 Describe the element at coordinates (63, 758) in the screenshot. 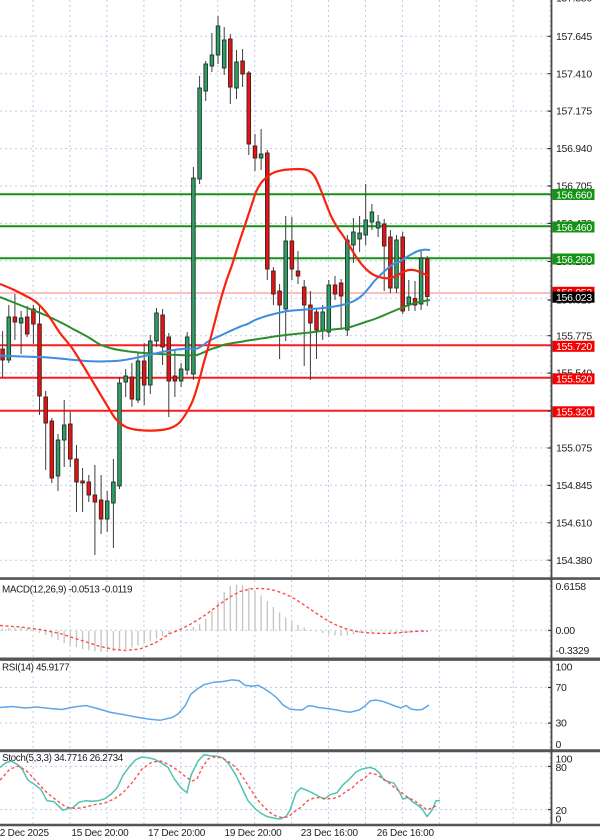

I see `svg-text: Stoch(5,3,3) 34.7716 26.2734` at that location.